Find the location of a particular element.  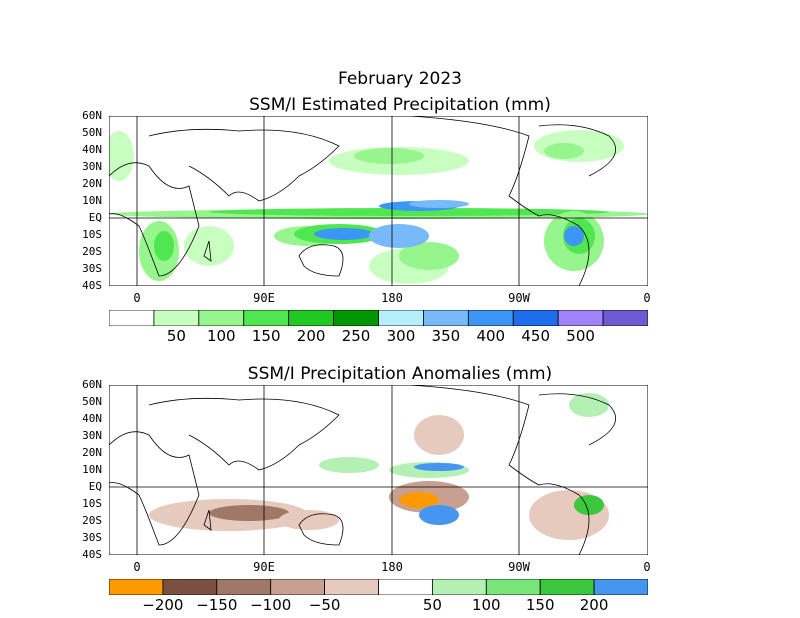

colorbar-label: 500 is located at coordinates (580, 336).